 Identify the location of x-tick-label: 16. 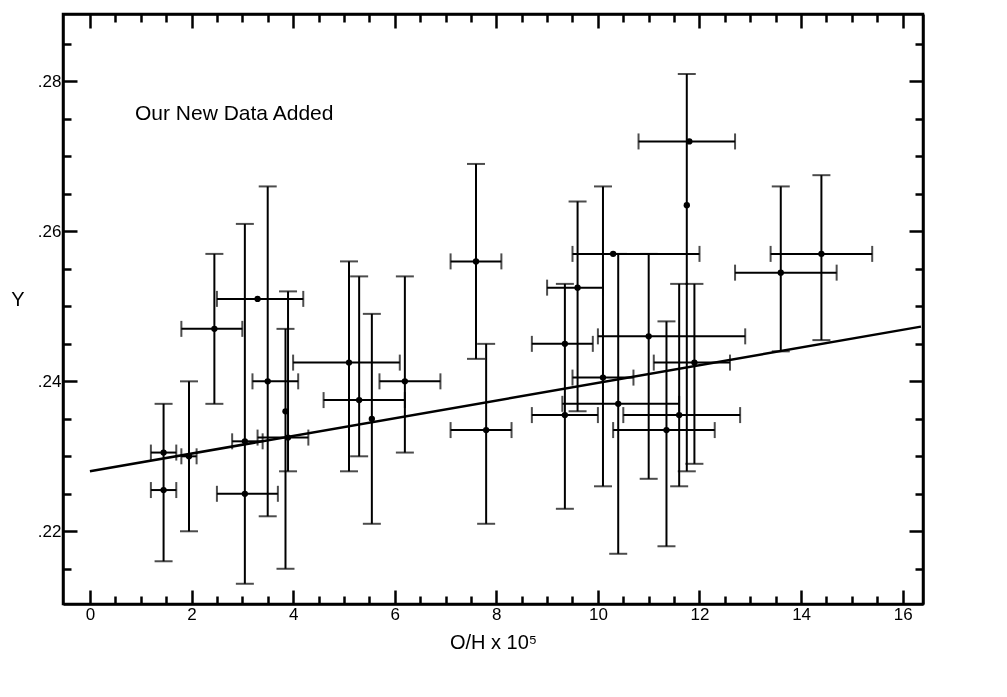
(903, 614).